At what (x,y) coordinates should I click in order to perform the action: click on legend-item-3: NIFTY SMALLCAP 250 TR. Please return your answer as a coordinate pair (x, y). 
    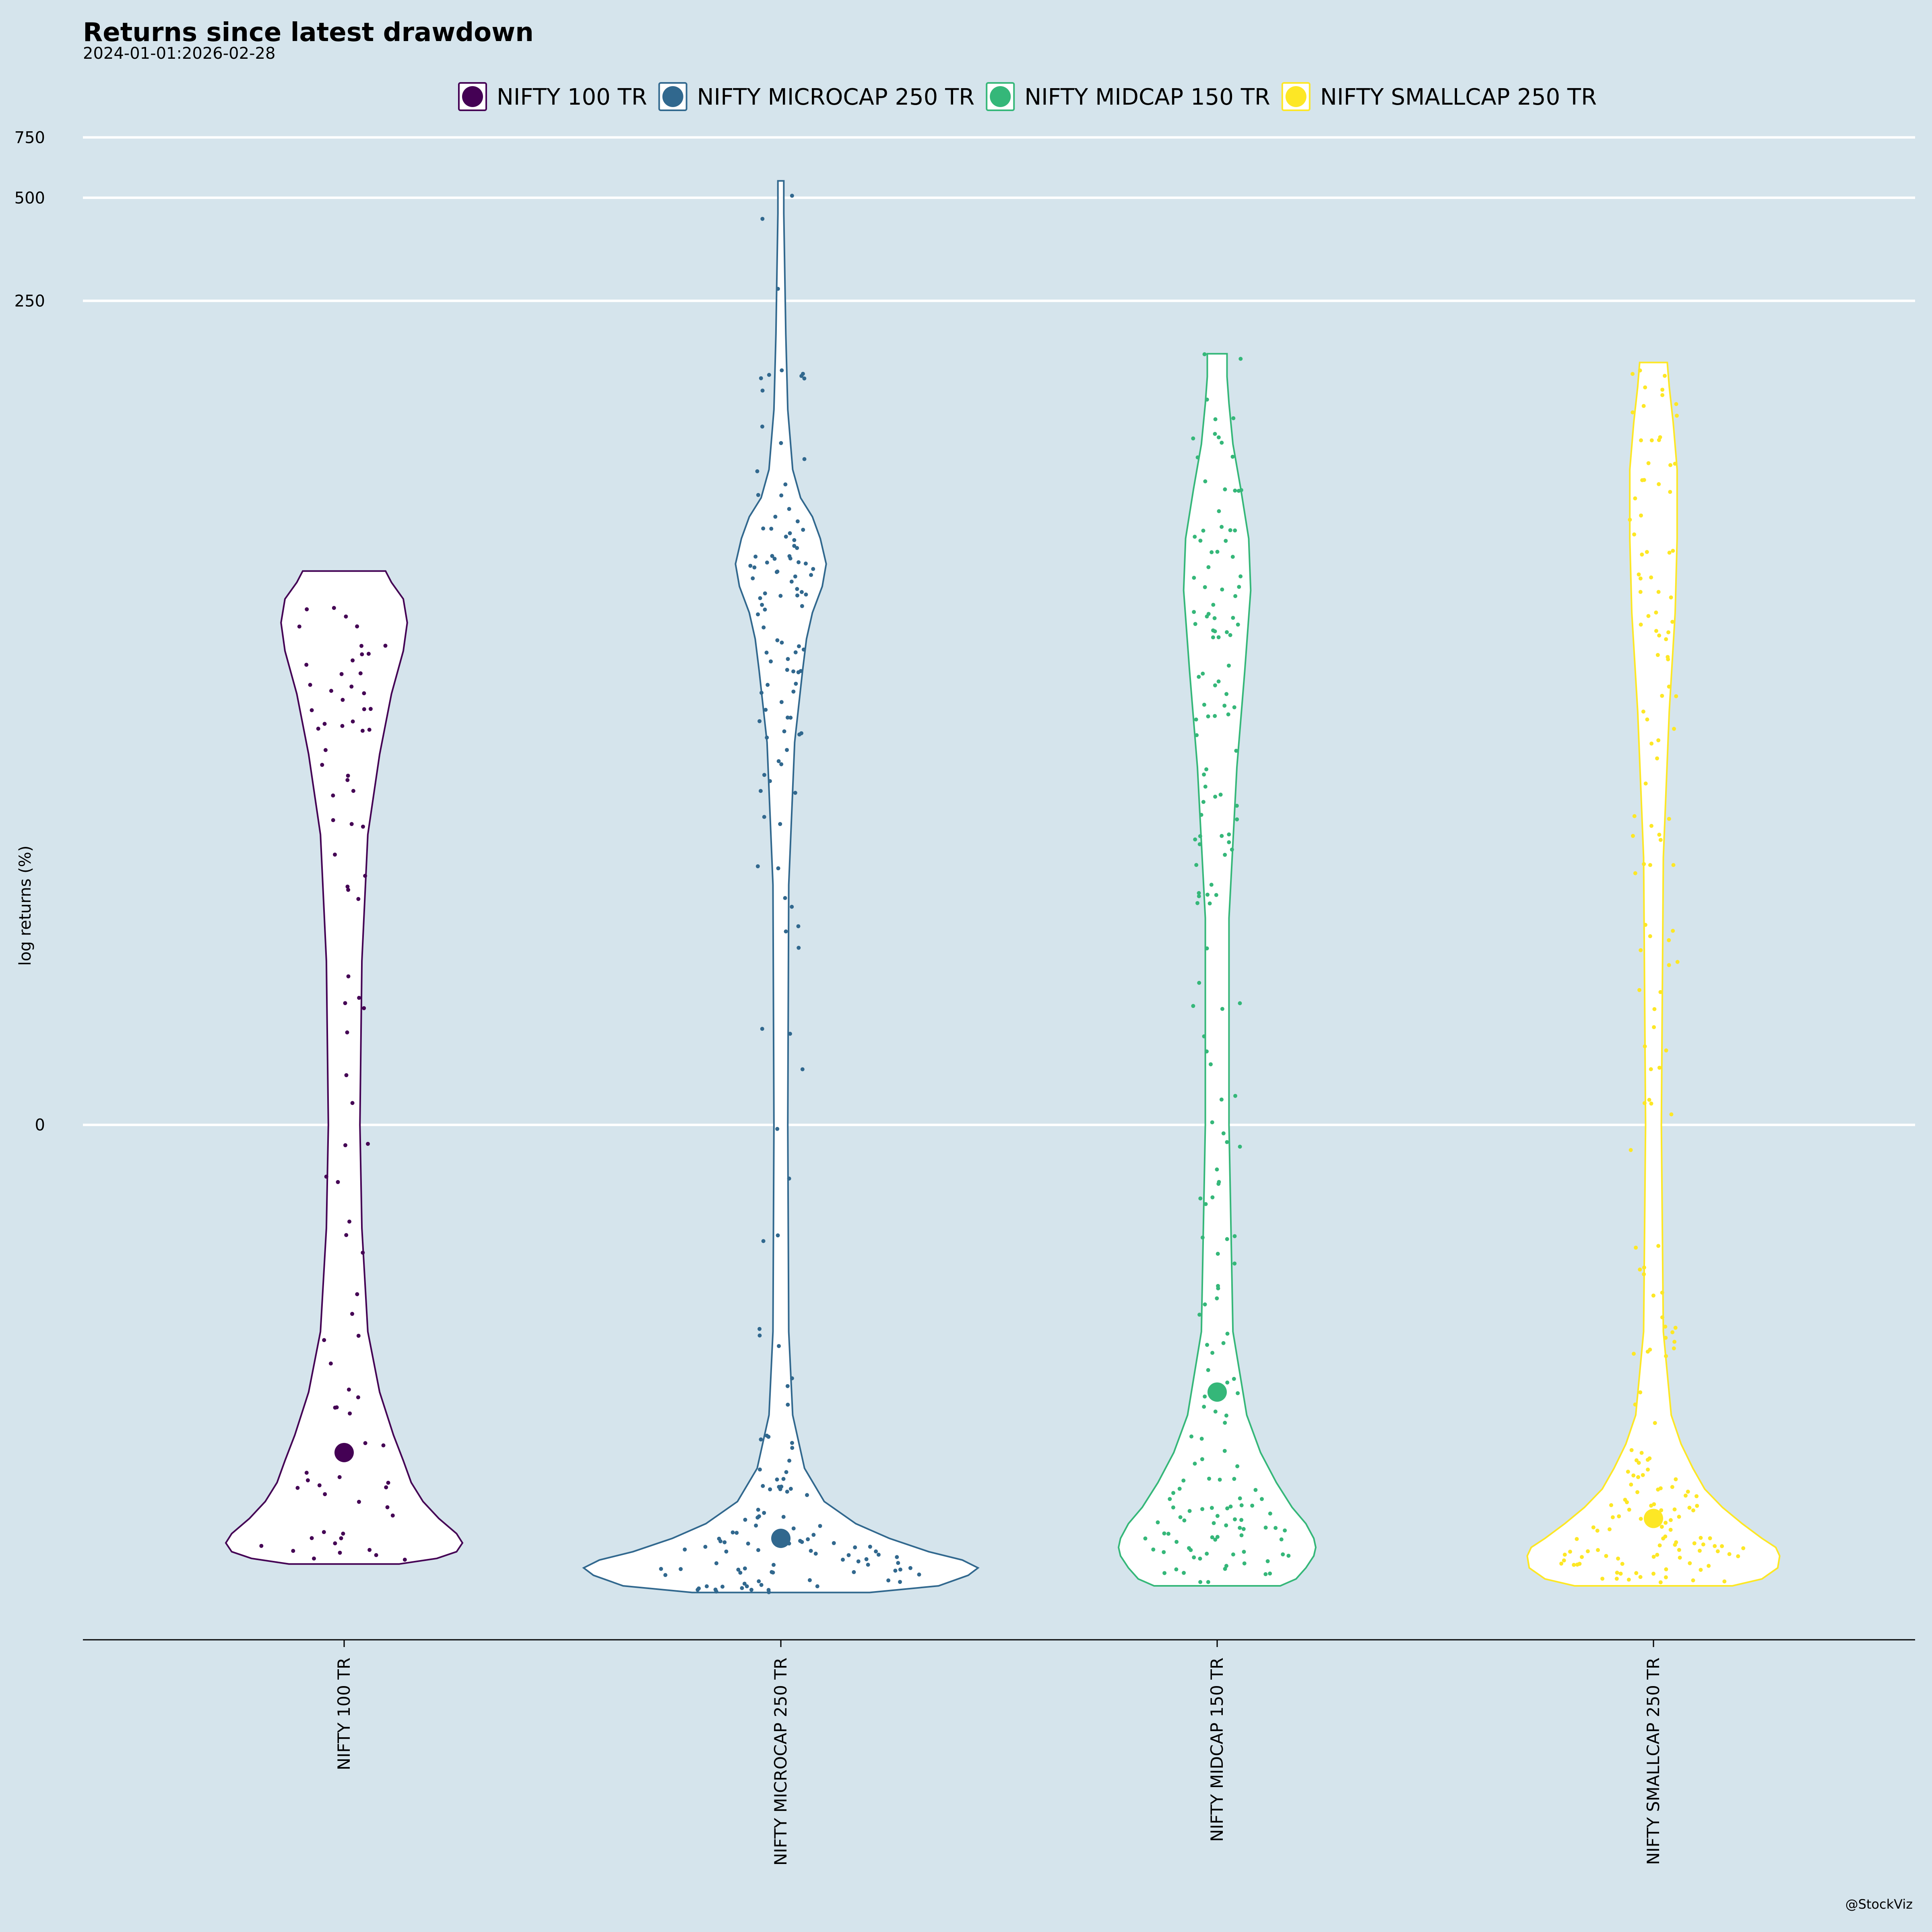
    Looking at the image, I should click on (1439, 96).